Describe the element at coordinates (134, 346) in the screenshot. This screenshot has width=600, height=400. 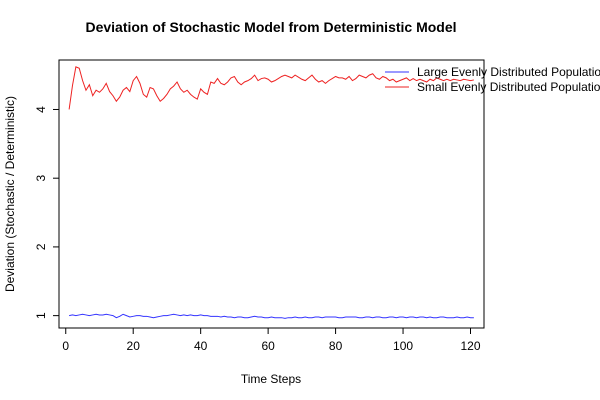
I see `x-tick-label: 20` at that location.